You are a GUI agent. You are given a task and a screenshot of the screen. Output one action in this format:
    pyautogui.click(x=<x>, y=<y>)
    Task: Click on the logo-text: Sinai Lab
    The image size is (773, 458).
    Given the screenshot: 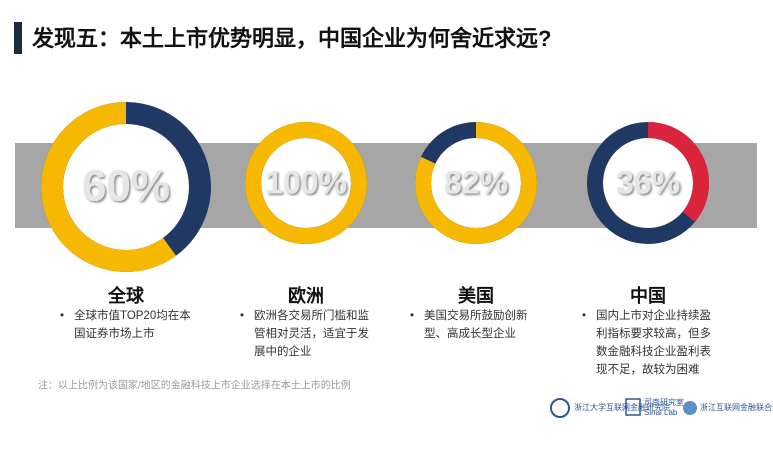 What is the action you would take?
    pyautogui.click(x=661, y=412)
    